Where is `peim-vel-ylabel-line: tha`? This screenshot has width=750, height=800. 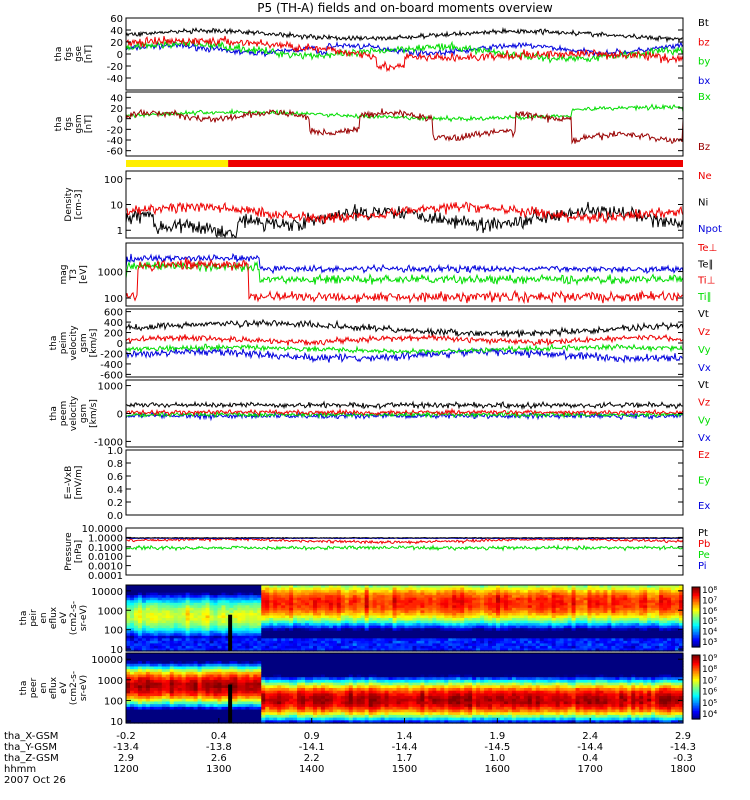 peim-vel-ylabel-line: tha is located at coordinates (54, 343).